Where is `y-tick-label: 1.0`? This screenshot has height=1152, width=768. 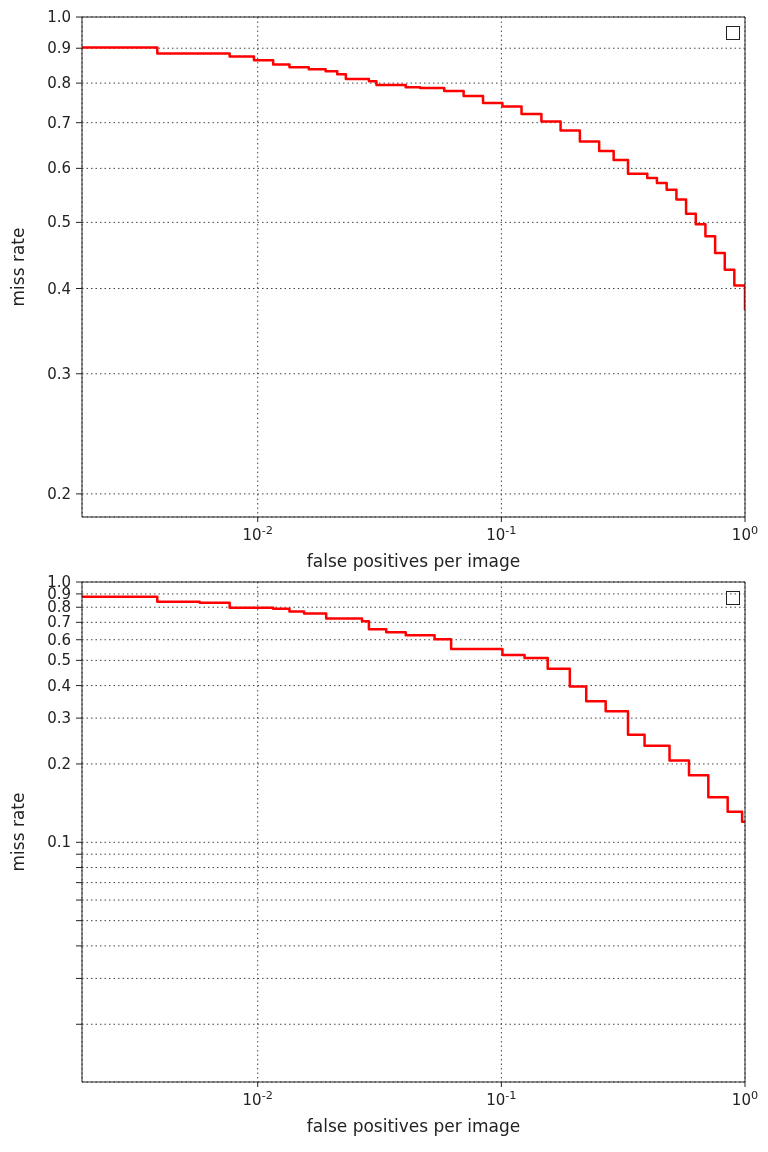 y-tick-label: 1.0 is located at coordinates (59, 17).